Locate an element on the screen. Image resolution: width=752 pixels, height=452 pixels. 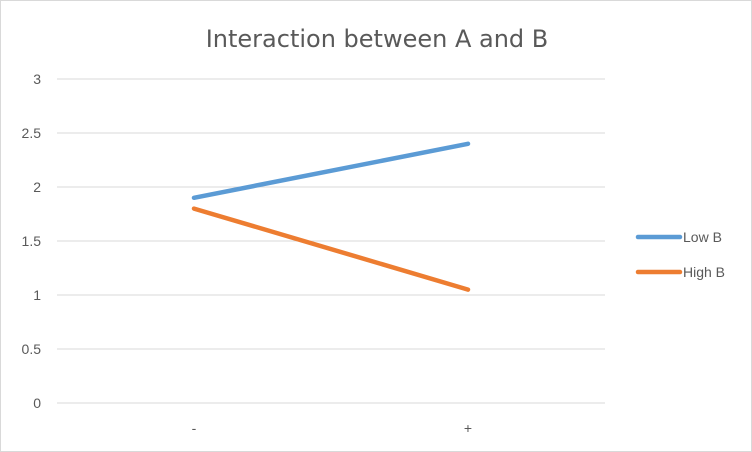
chart-title: Interaction between A and B is located at coordinates (377, 39).